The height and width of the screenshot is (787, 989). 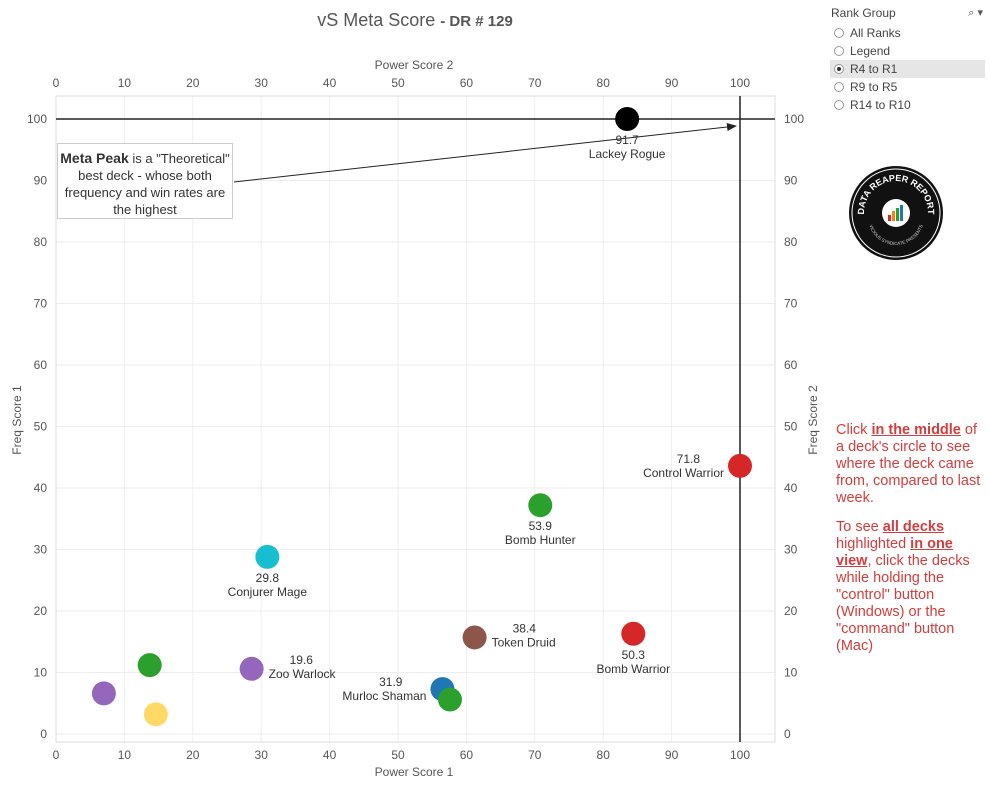 What do you see at coordinates (740, 755) in the screenshot?
I see `x-tick-label-bottom: 100` at bounding box center [740, 755].